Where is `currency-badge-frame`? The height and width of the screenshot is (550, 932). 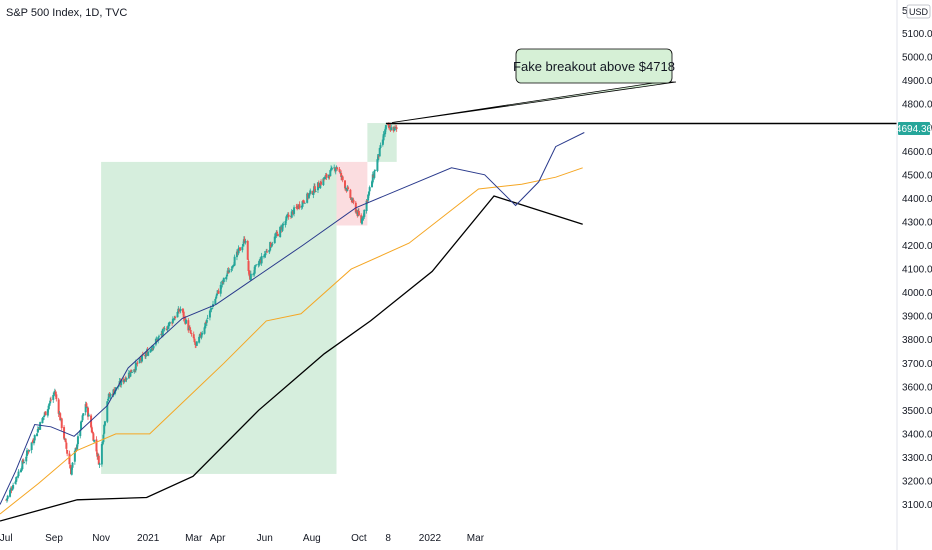 currency-badge-frame is located at coordinates (918, 11).